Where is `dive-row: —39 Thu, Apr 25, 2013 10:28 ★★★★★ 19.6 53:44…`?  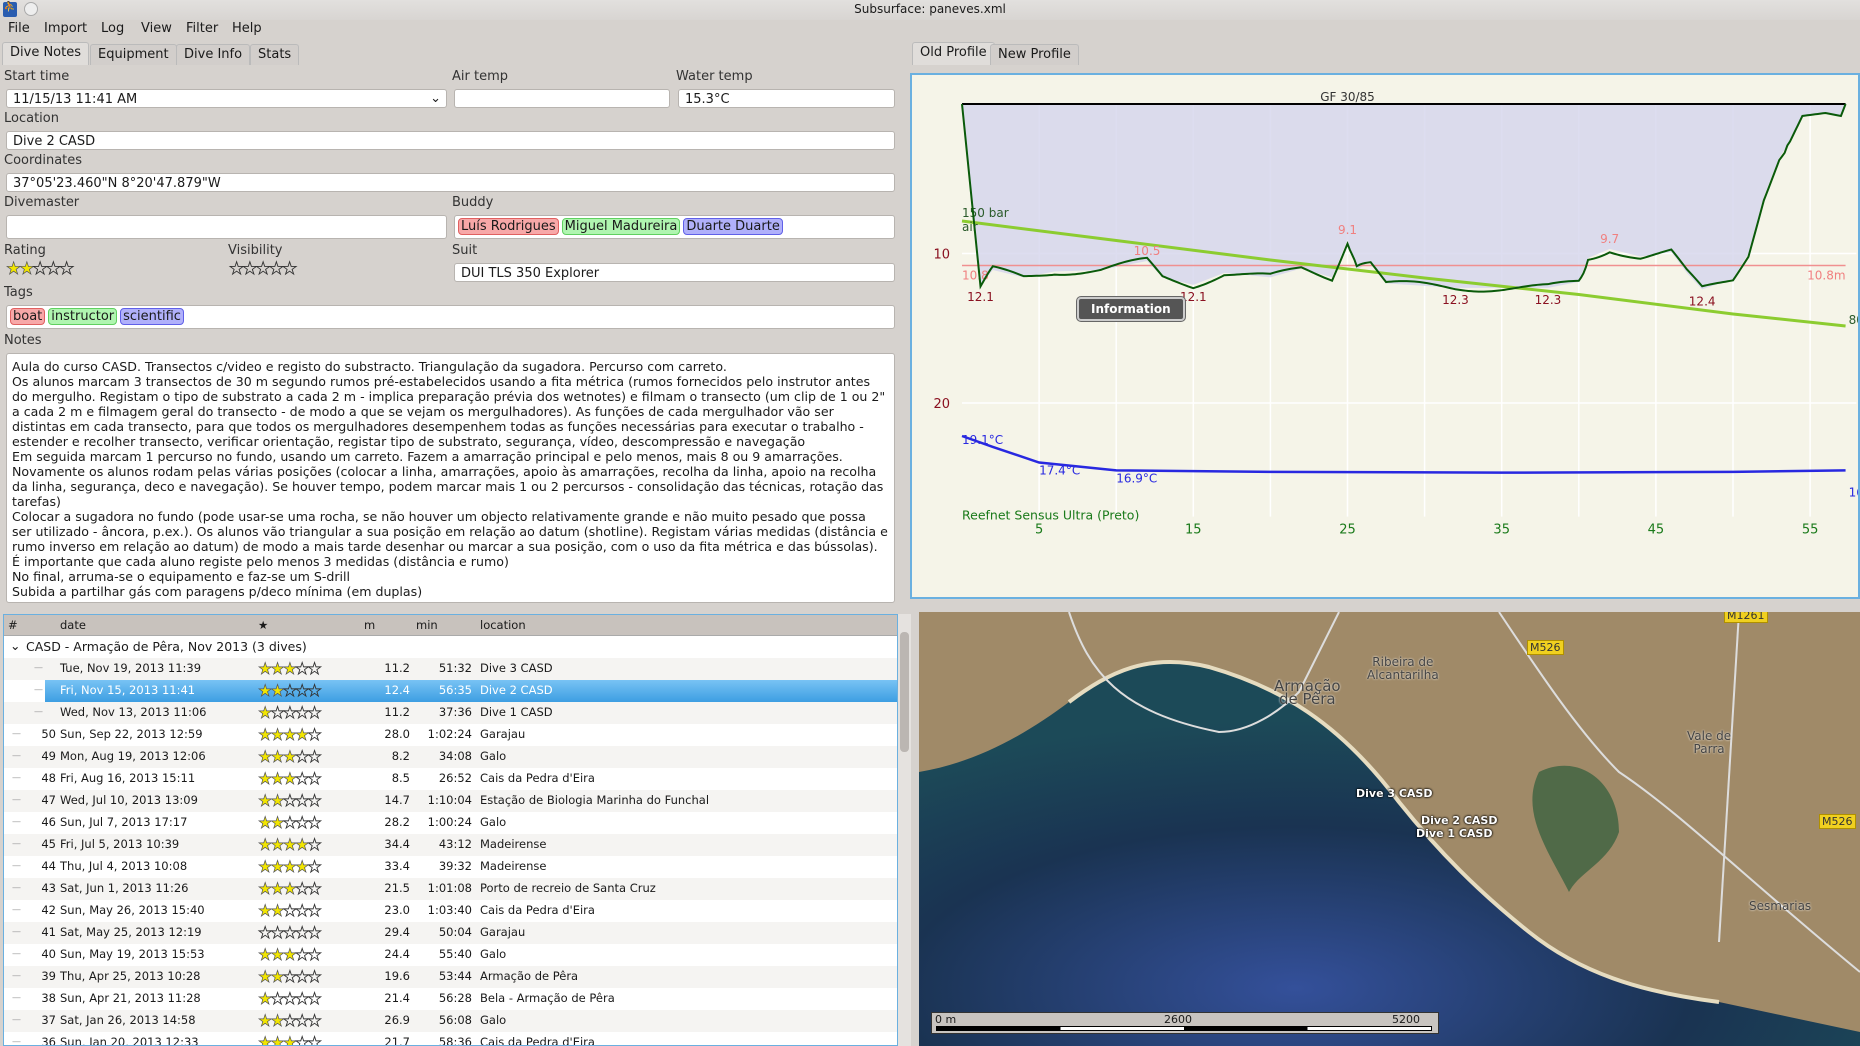 dive-row: —39 Thu, Apr 25, 2013 10:28 ★★★★★ 19.6 53:44… is located at coordinates (450, 977).